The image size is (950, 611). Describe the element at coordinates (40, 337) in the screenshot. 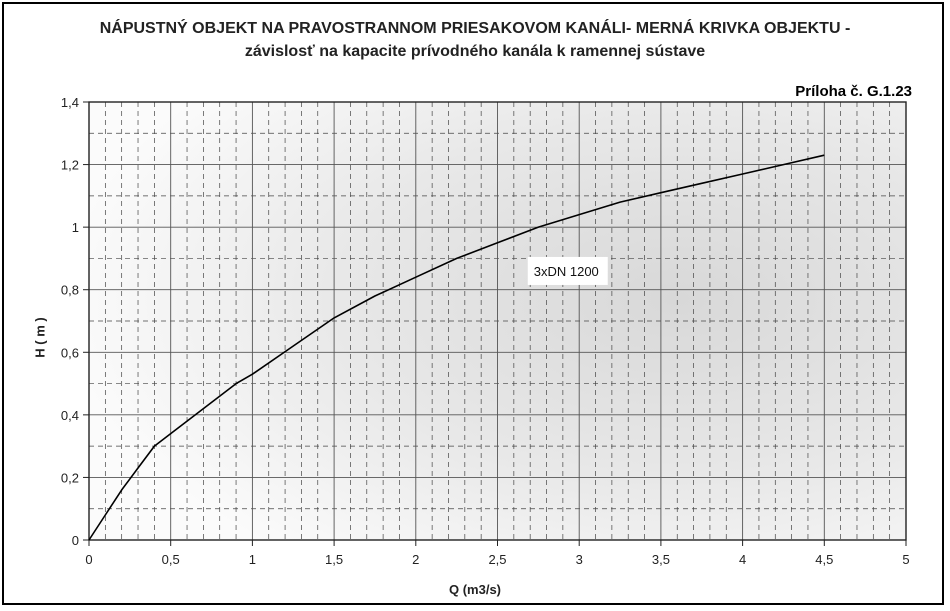

I see `y-axis-title: H ( m )` at that location.